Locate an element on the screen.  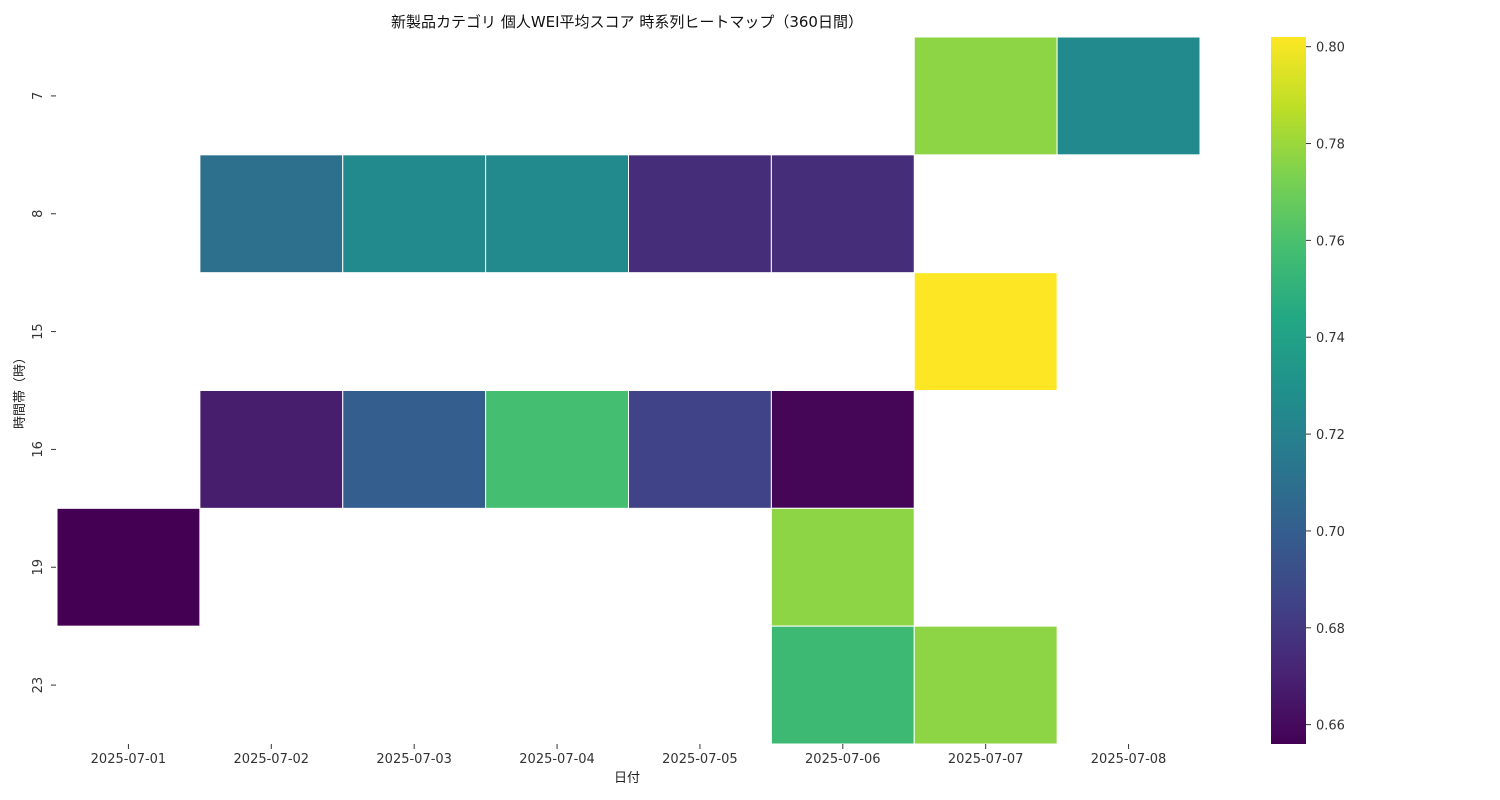
colorbar-tick-label: 0.66 is located at coordinates (1330, 726).